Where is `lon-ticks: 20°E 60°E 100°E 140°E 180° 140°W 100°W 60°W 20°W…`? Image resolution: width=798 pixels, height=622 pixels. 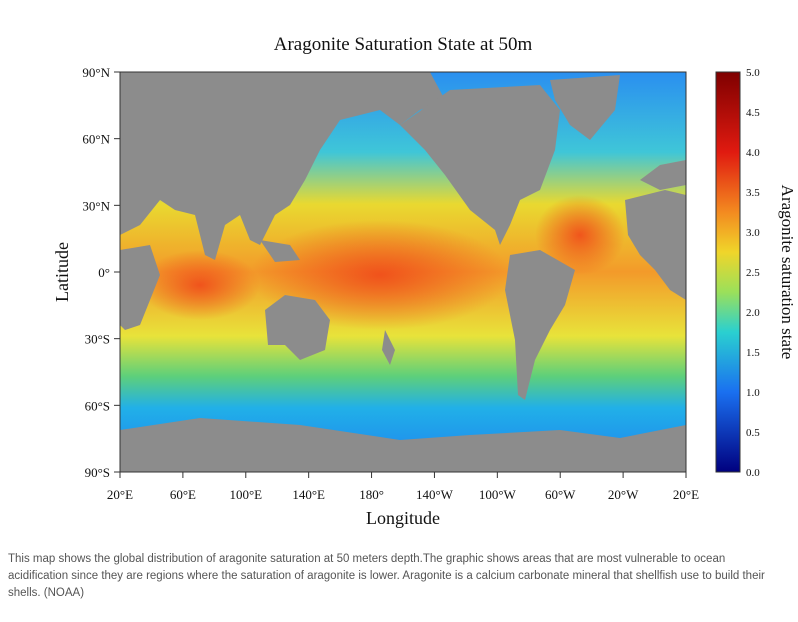 lon-ticks: 20°E 60°E 100°E 140°E 180° 140°W 100°W 60°W 20°W… is located at coordinates (403, 487).